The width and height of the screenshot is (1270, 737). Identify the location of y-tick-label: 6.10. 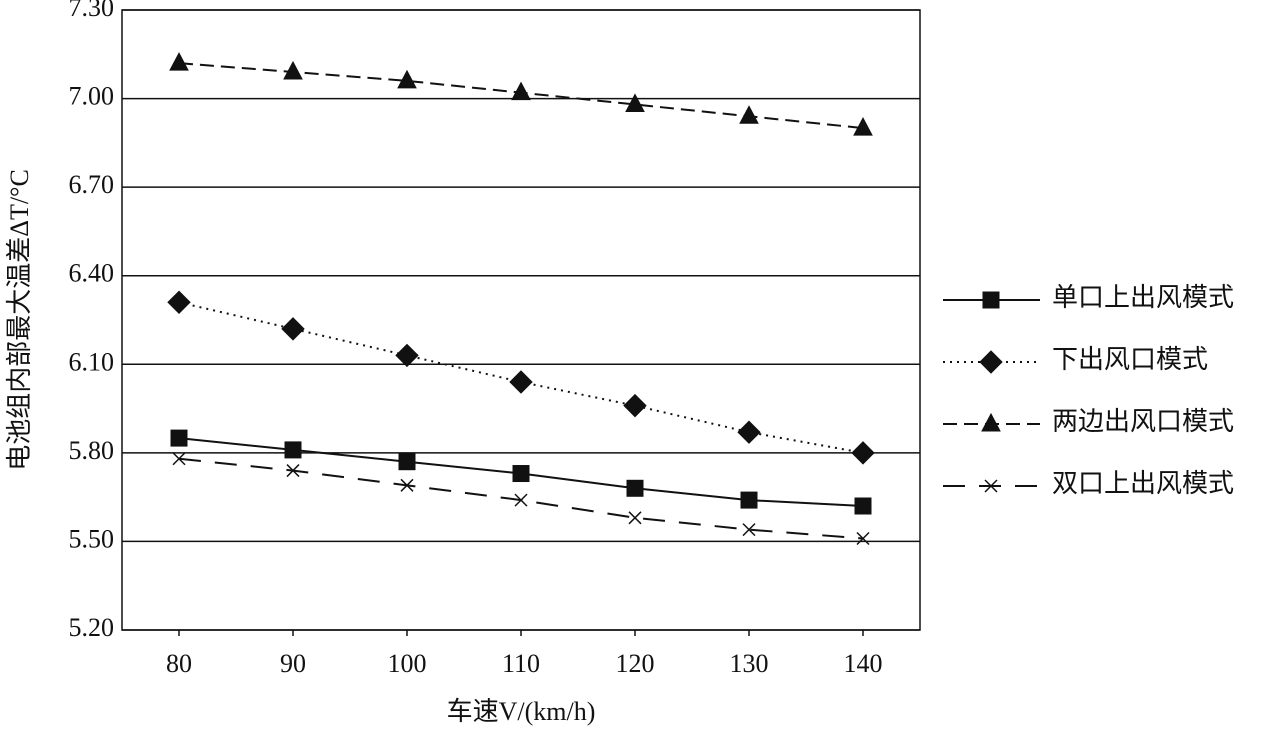
(92, 361).